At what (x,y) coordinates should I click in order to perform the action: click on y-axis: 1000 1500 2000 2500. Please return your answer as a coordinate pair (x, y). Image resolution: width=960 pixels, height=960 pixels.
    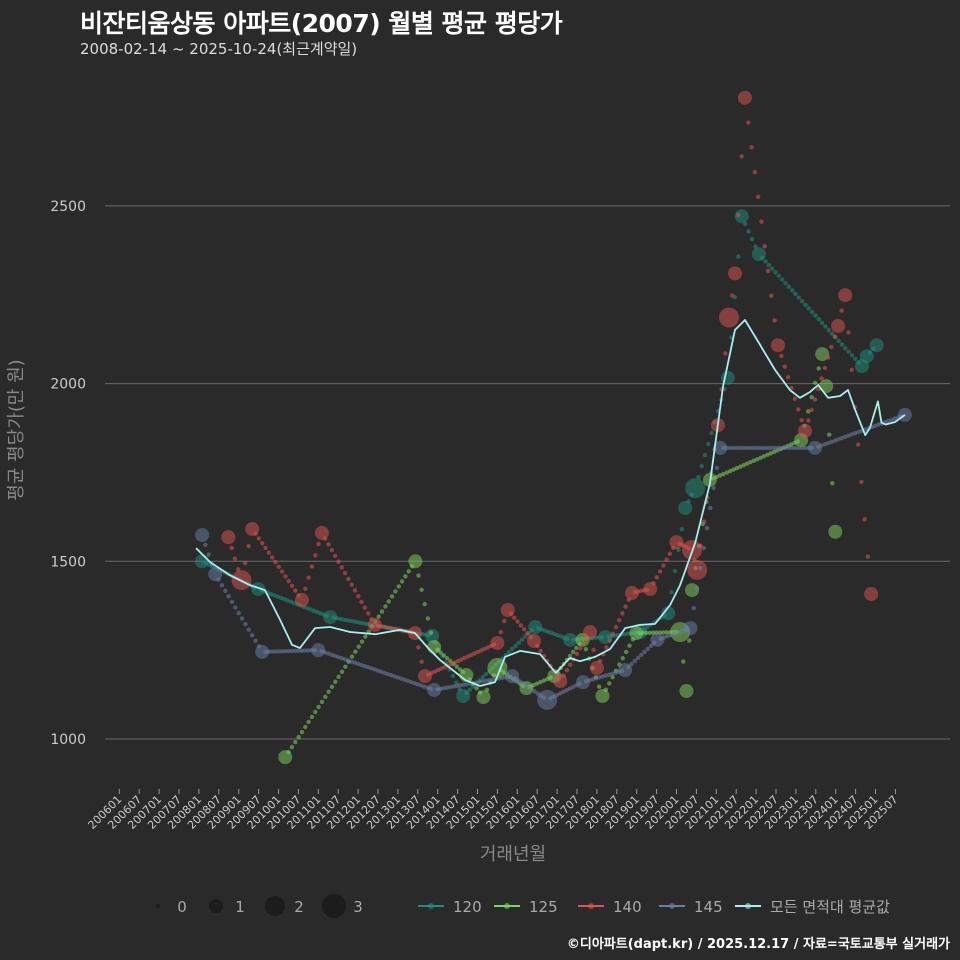
    Looking at the image, I should click on (68, 473).